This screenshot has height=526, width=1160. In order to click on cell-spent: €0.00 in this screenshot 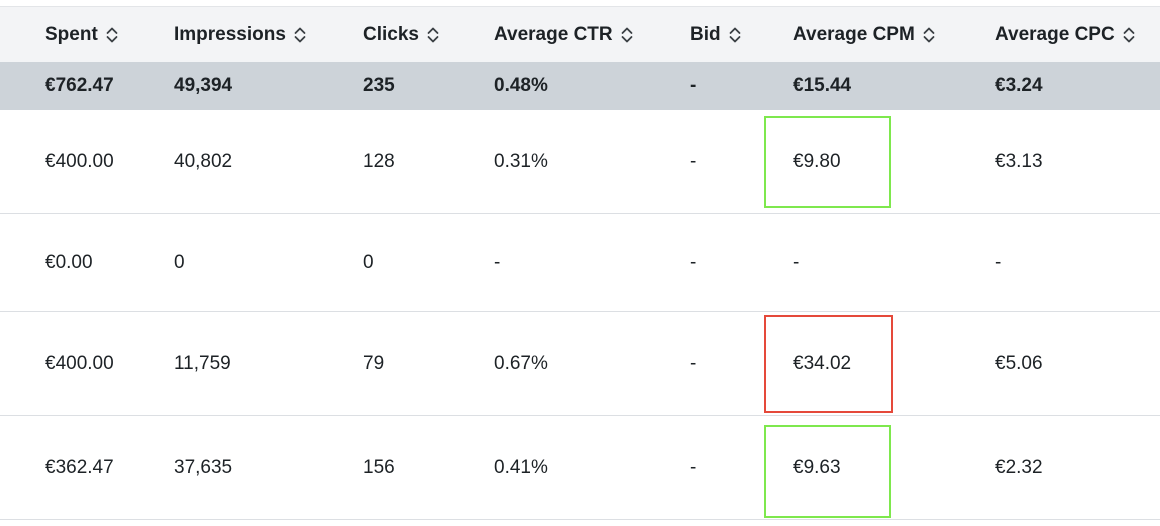, I will do `click(69, 262)`.